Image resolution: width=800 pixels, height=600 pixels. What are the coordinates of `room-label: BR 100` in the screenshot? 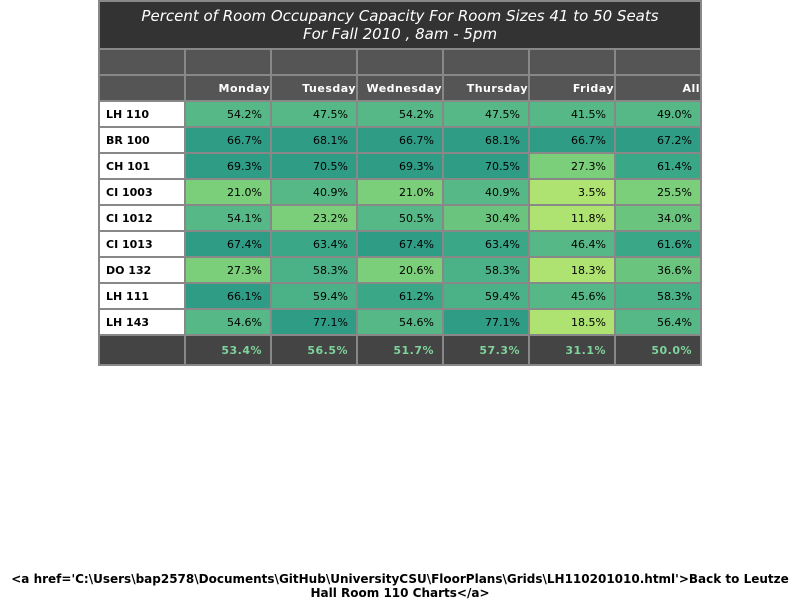 It's located at (142, 140).